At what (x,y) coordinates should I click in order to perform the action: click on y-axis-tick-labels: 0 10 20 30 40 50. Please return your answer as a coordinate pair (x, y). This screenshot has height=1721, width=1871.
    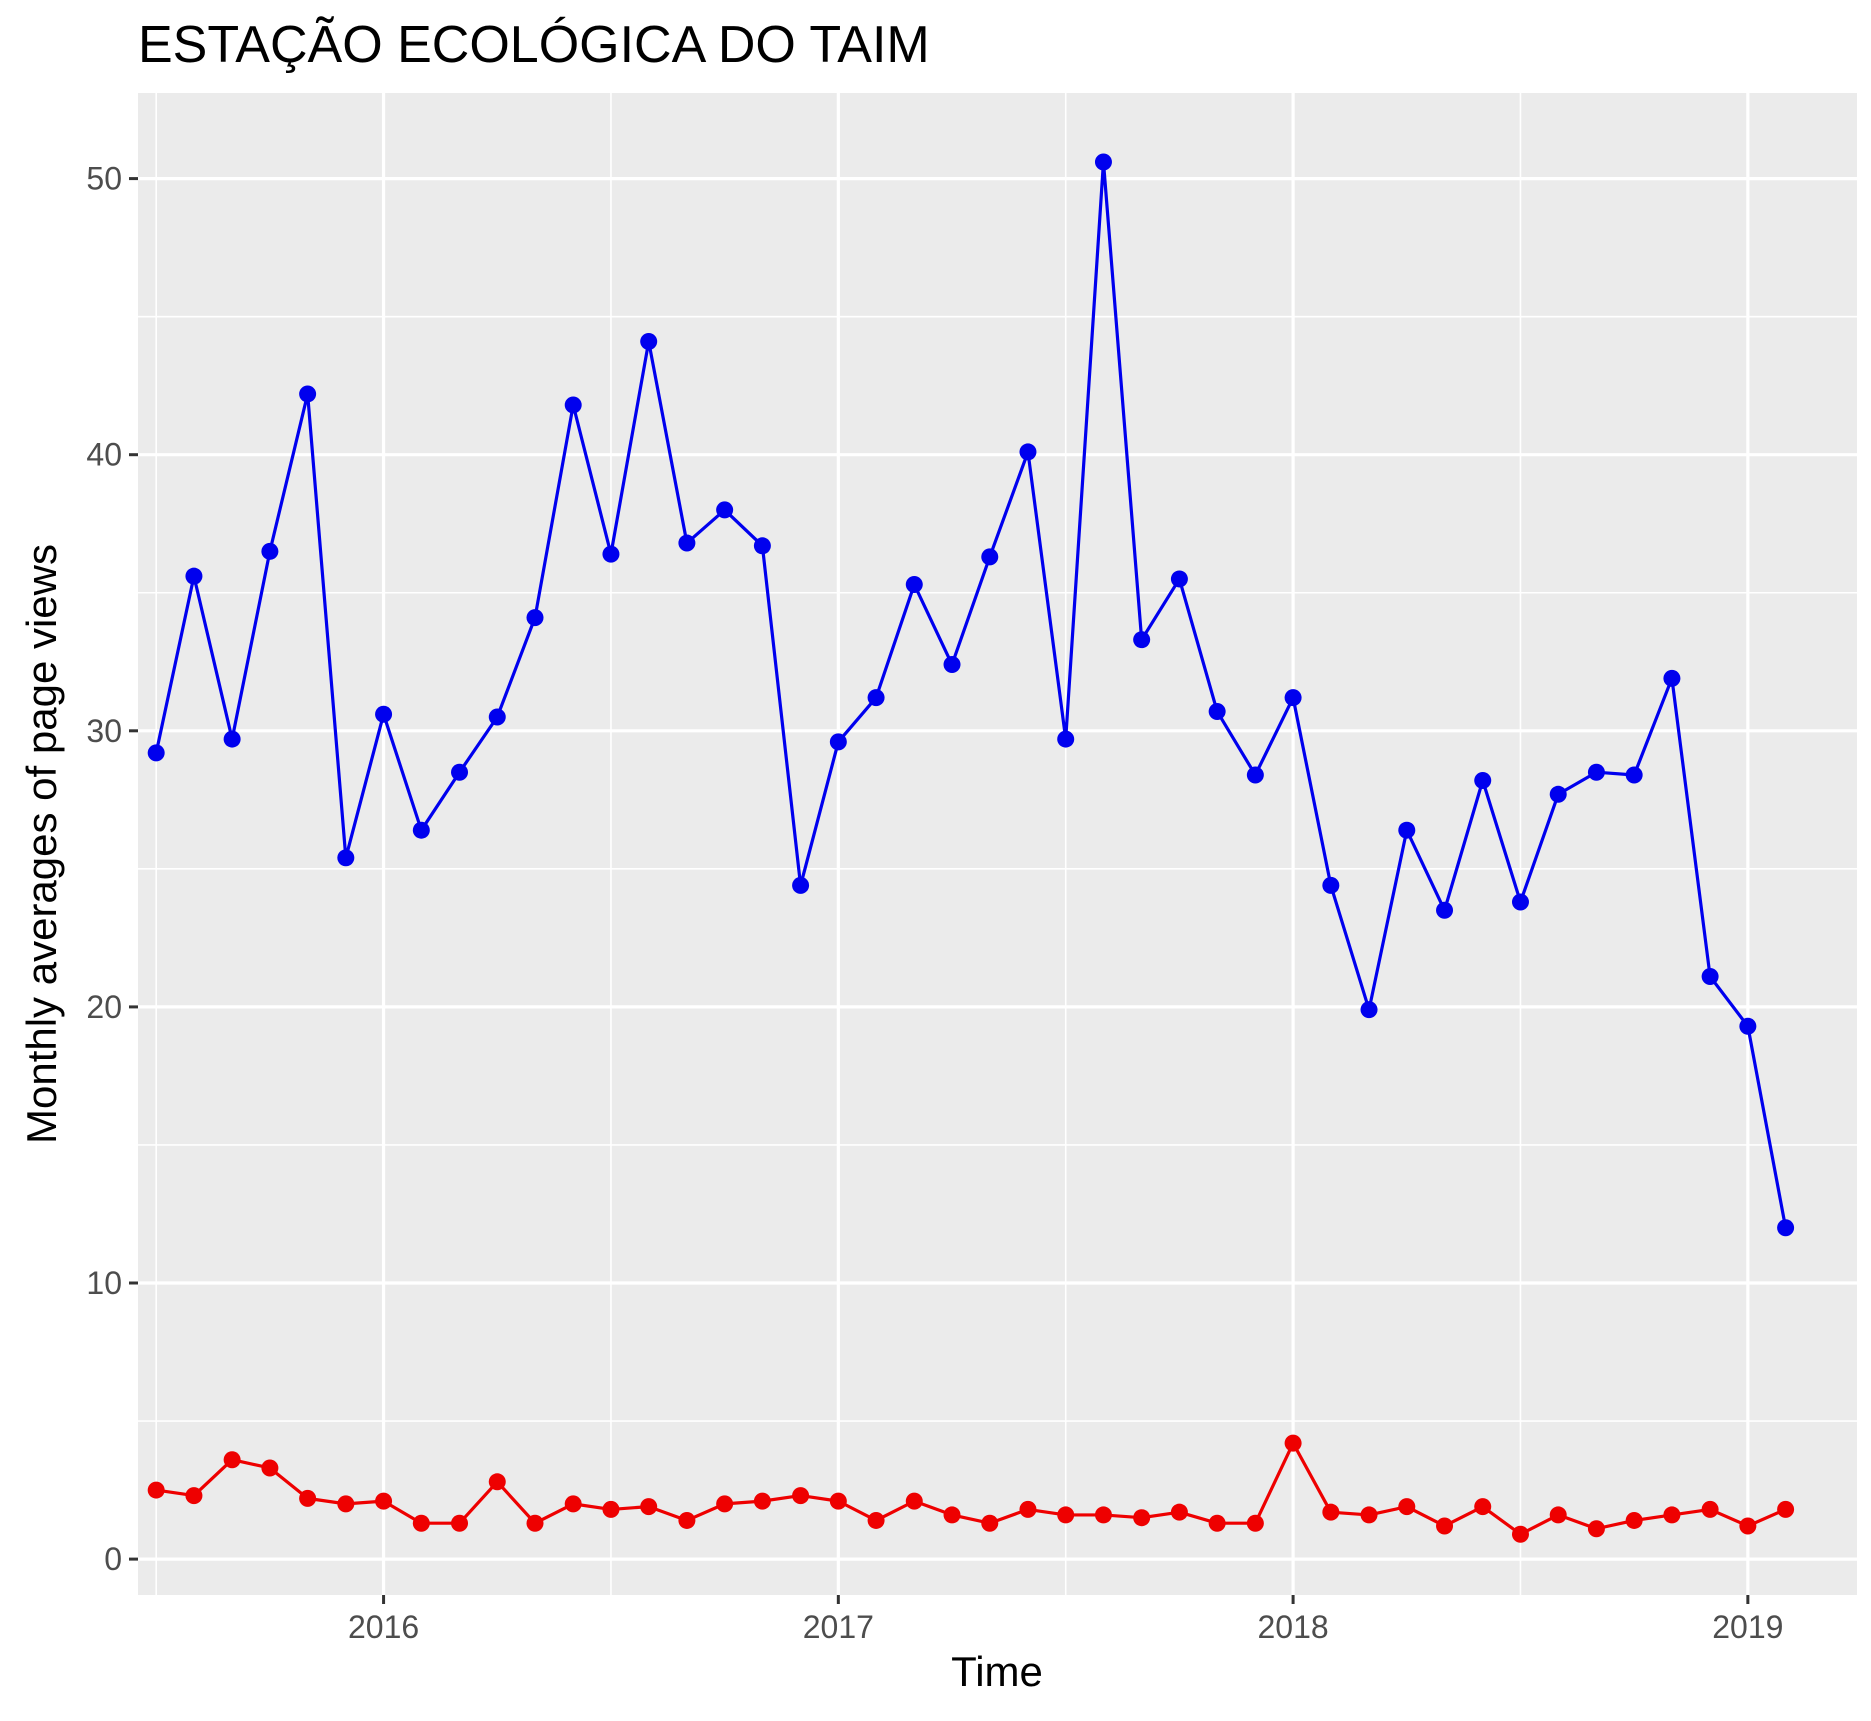
    Looking at the image, I should click on (104, 869).